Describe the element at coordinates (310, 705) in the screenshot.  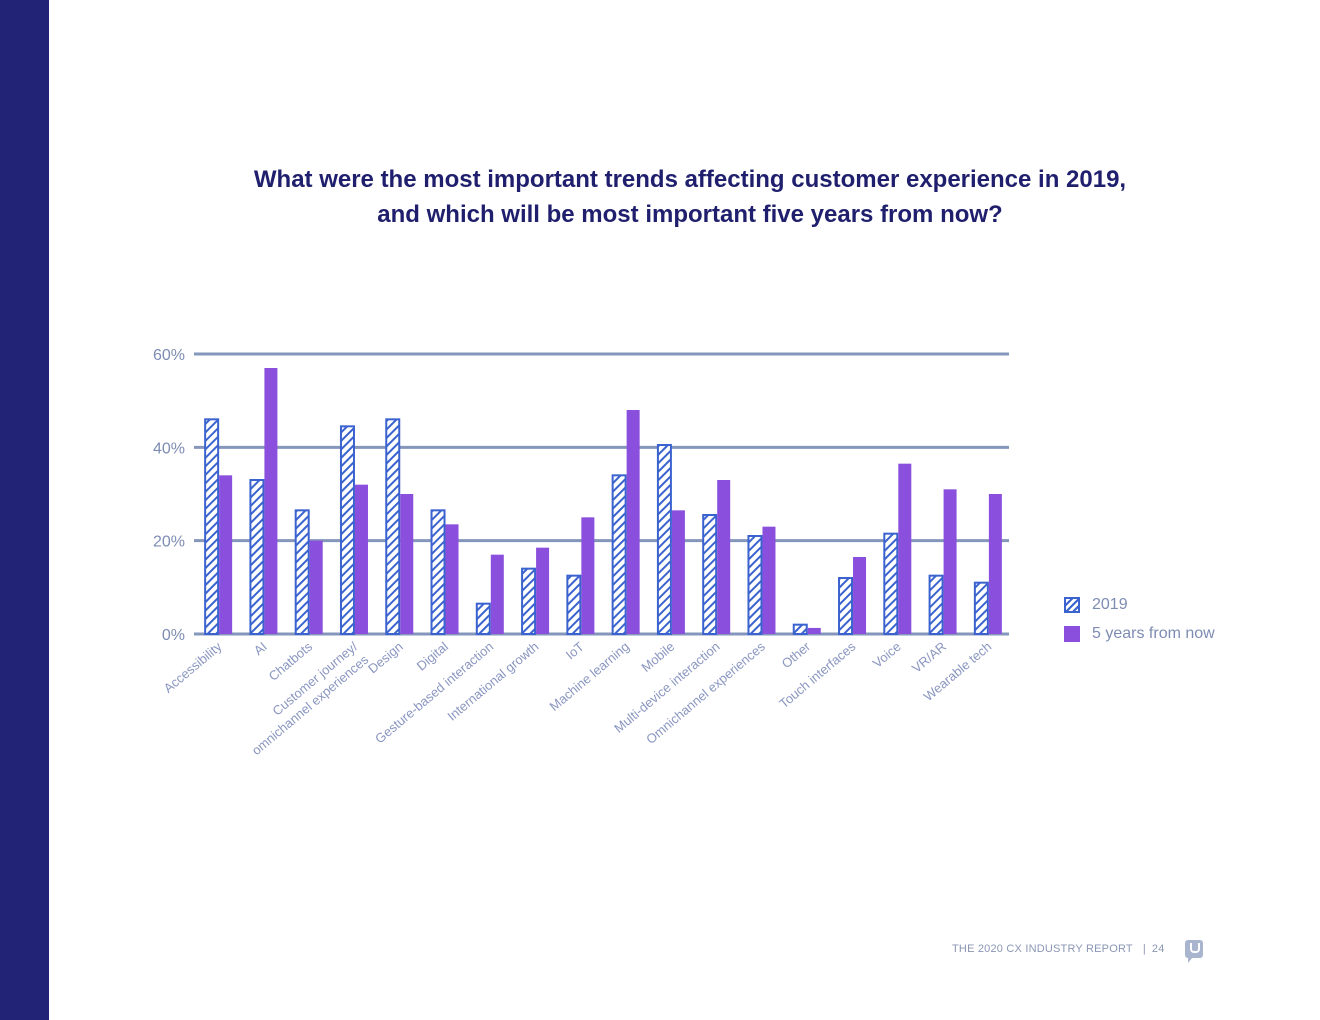
I see `x-tick-label-line: omnichannel experiences` at that location.